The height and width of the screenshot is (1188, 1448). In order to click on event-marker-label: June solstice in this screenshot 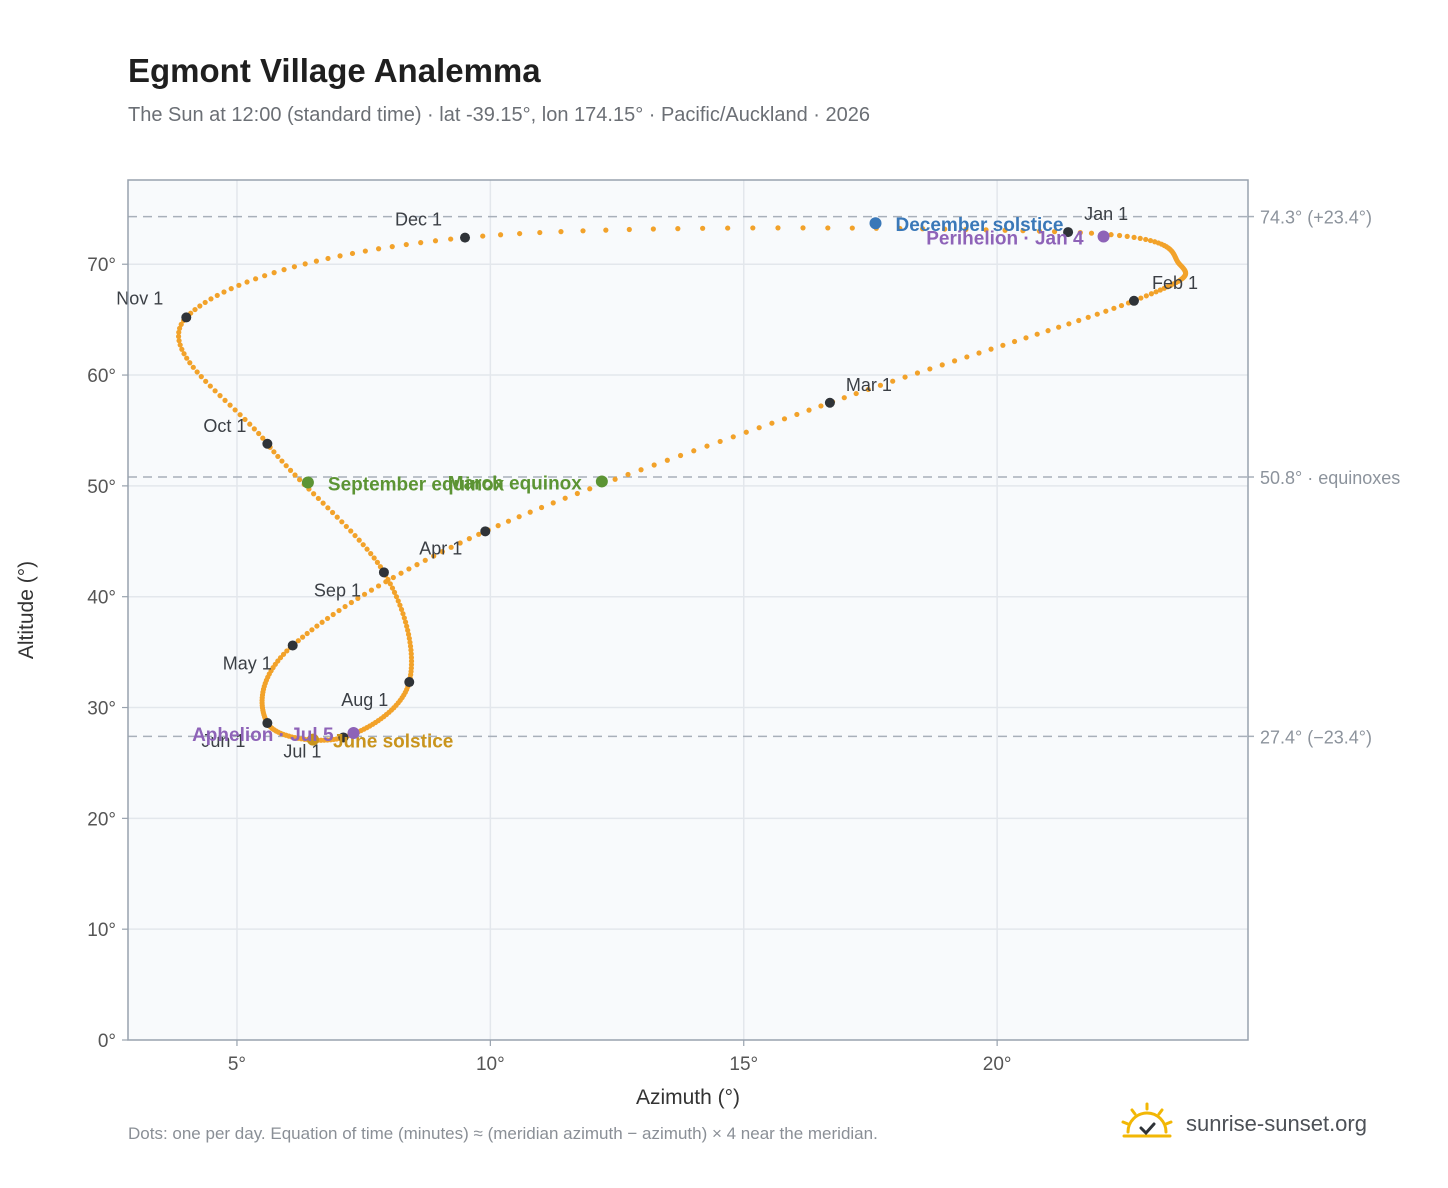, I will do `click(393, 742)`.